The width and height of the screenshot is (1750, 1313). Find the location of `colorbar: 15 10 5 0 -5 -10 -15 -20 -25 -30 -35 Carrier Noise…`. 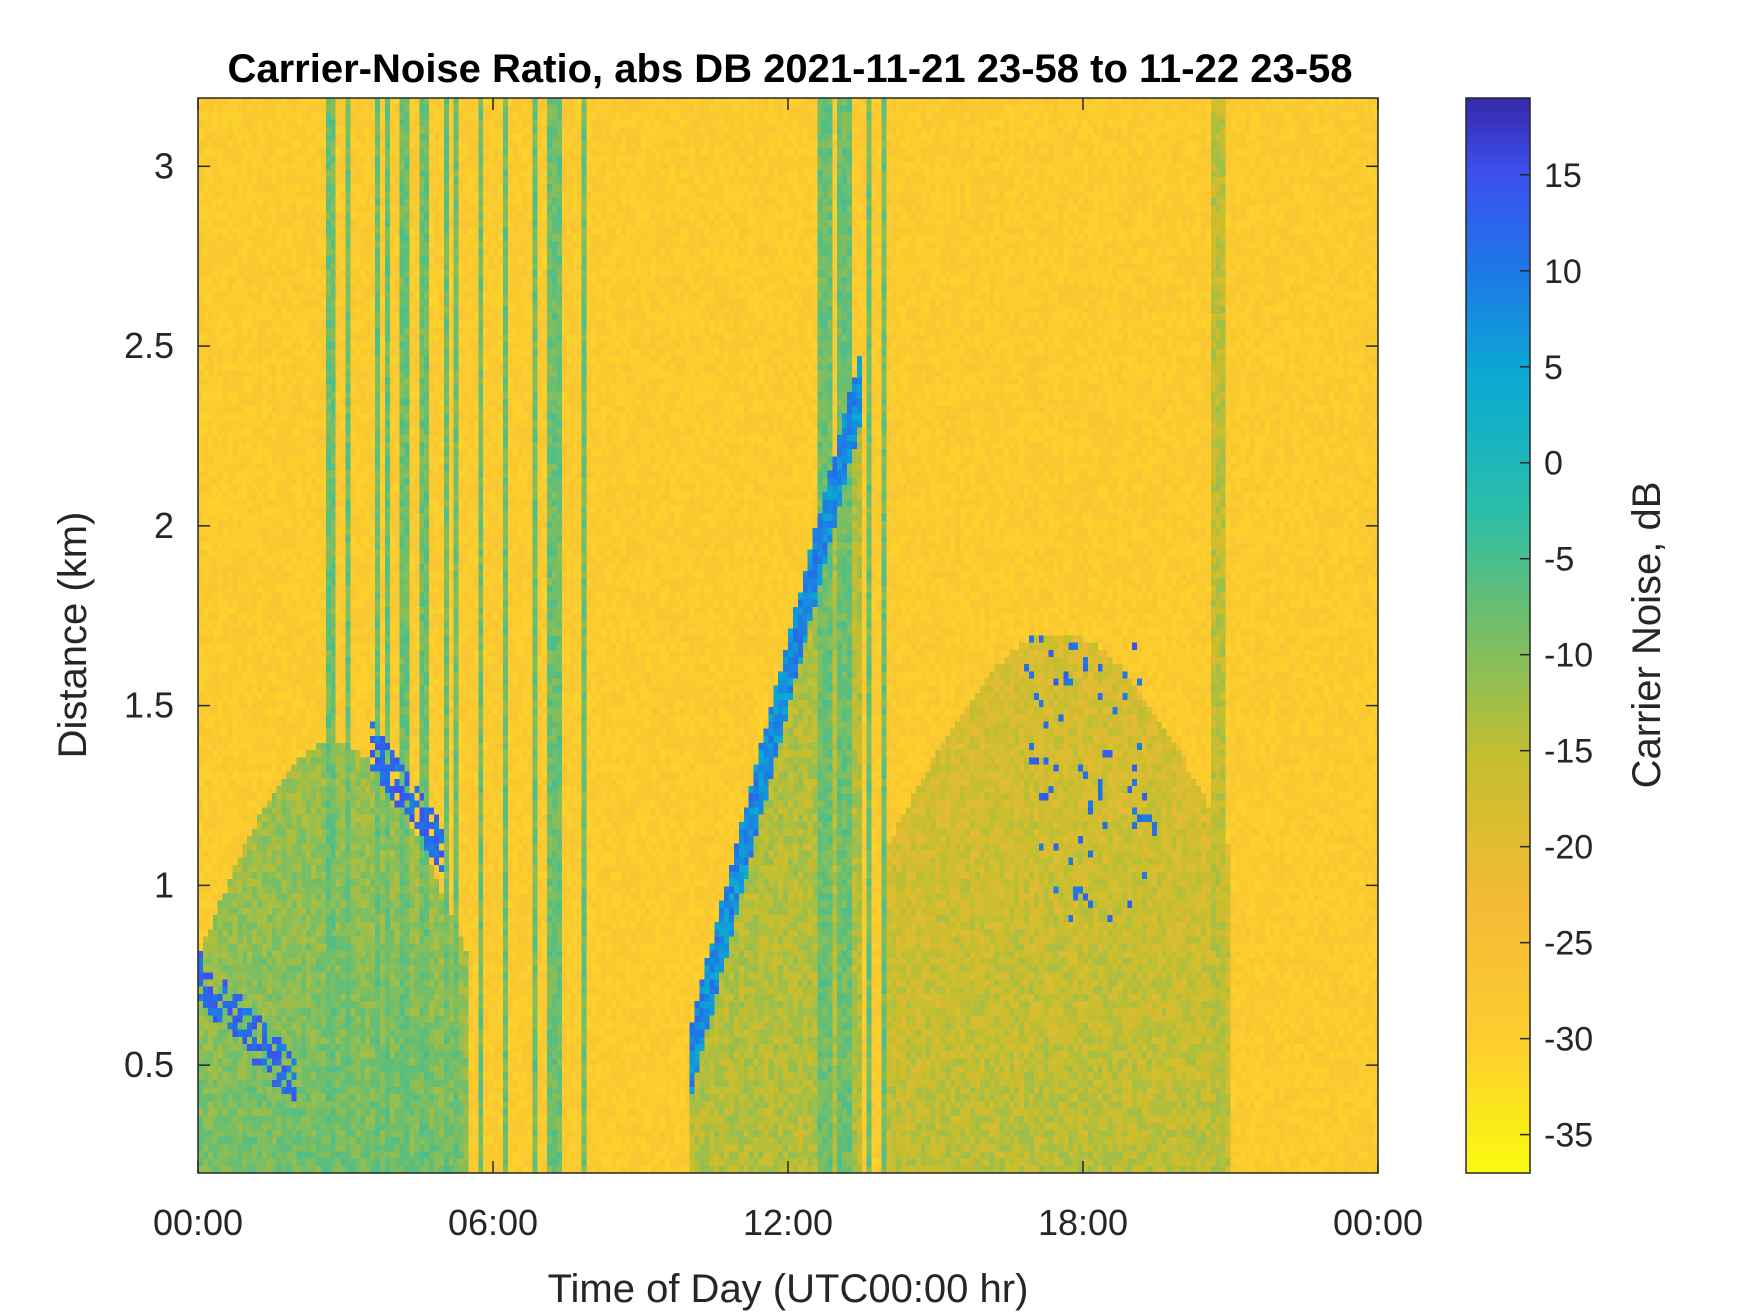

colorbar: 15 10 5 0 -5 -10 -15 -20 -25 -30 -35 Carrier Noise… is located at coordinates (1567, 635).